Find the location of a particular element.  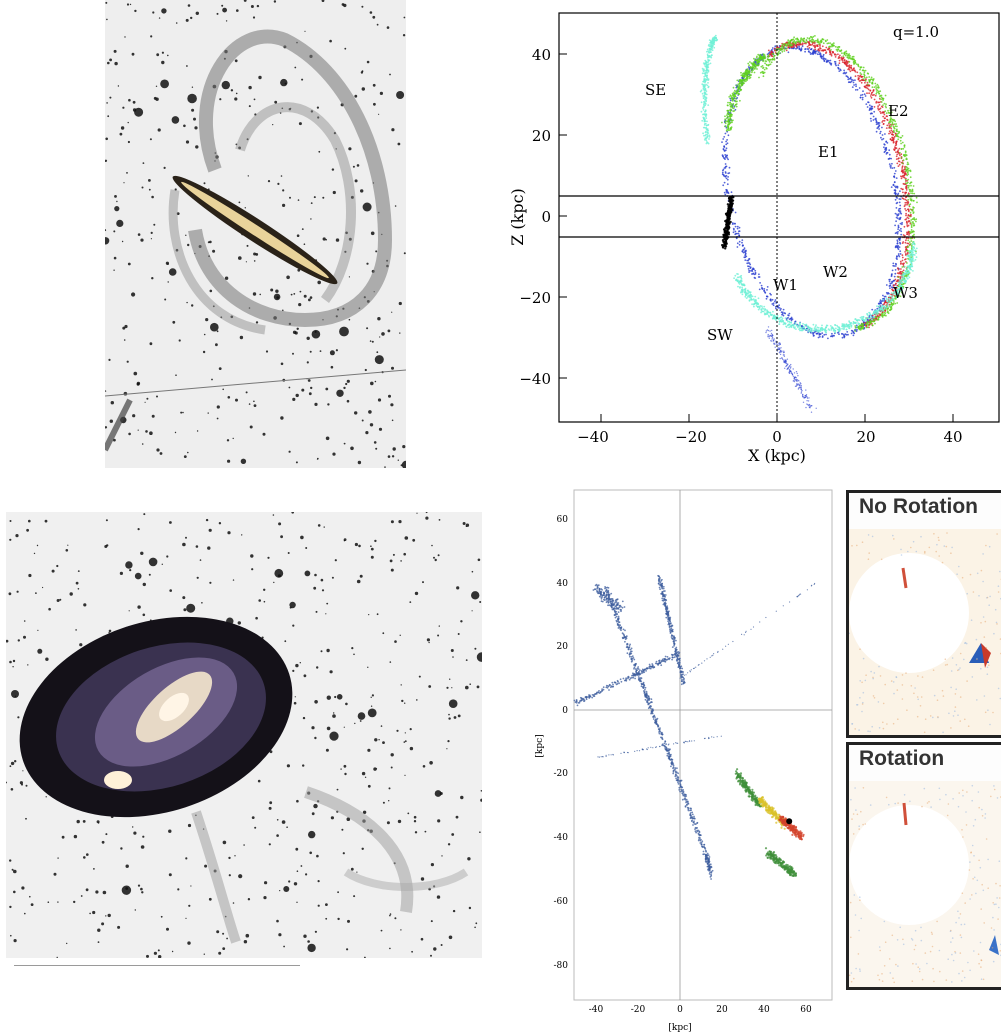

label-e1: E1 is located at coordinates (828, 152).